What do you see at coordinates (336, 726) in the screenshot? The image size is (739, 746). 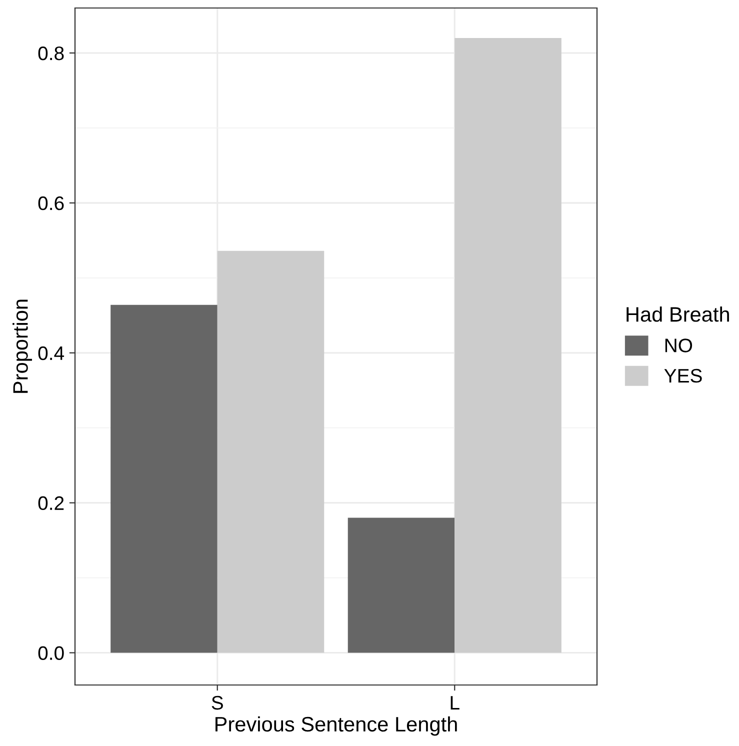 I see `x-axis-title: Previous Sentence Length` at bounding box center [336, 726].